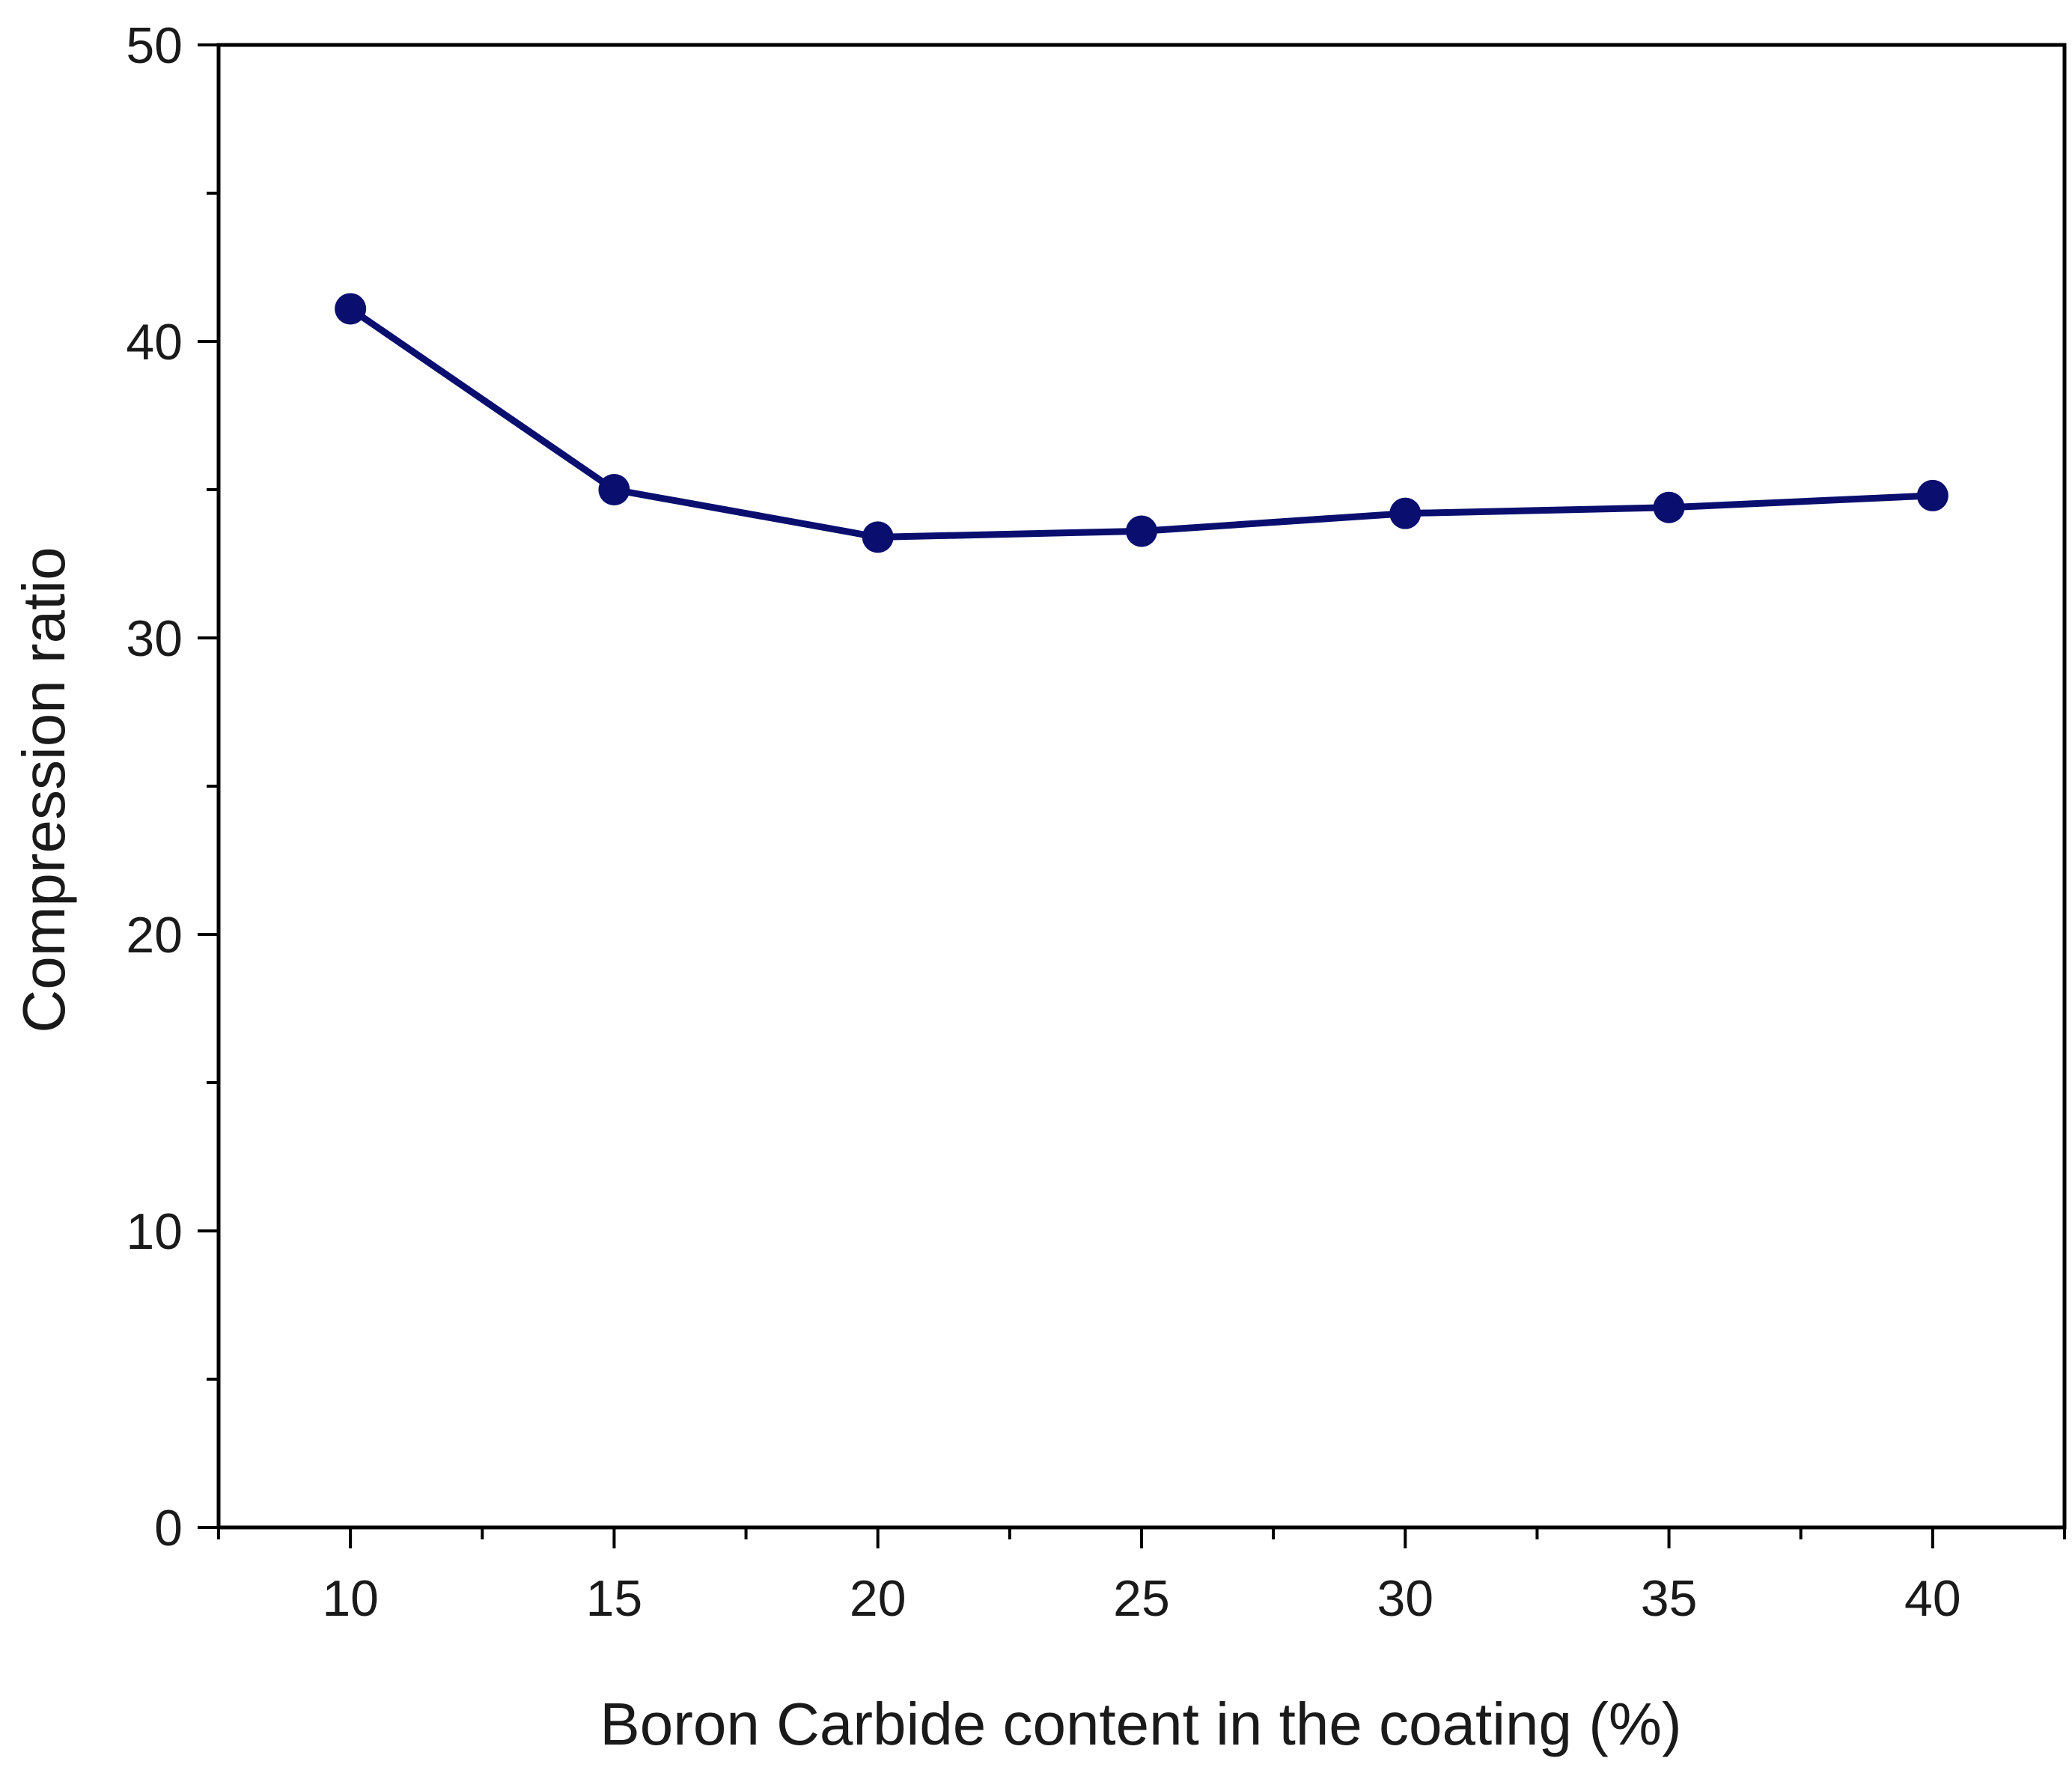 The width and height of the screenshot is (2072, 1773). What do you see at coordinates (155, 342) in the screenshot?
I see `y-tick-label: 40` at bounding box center [155, 342].